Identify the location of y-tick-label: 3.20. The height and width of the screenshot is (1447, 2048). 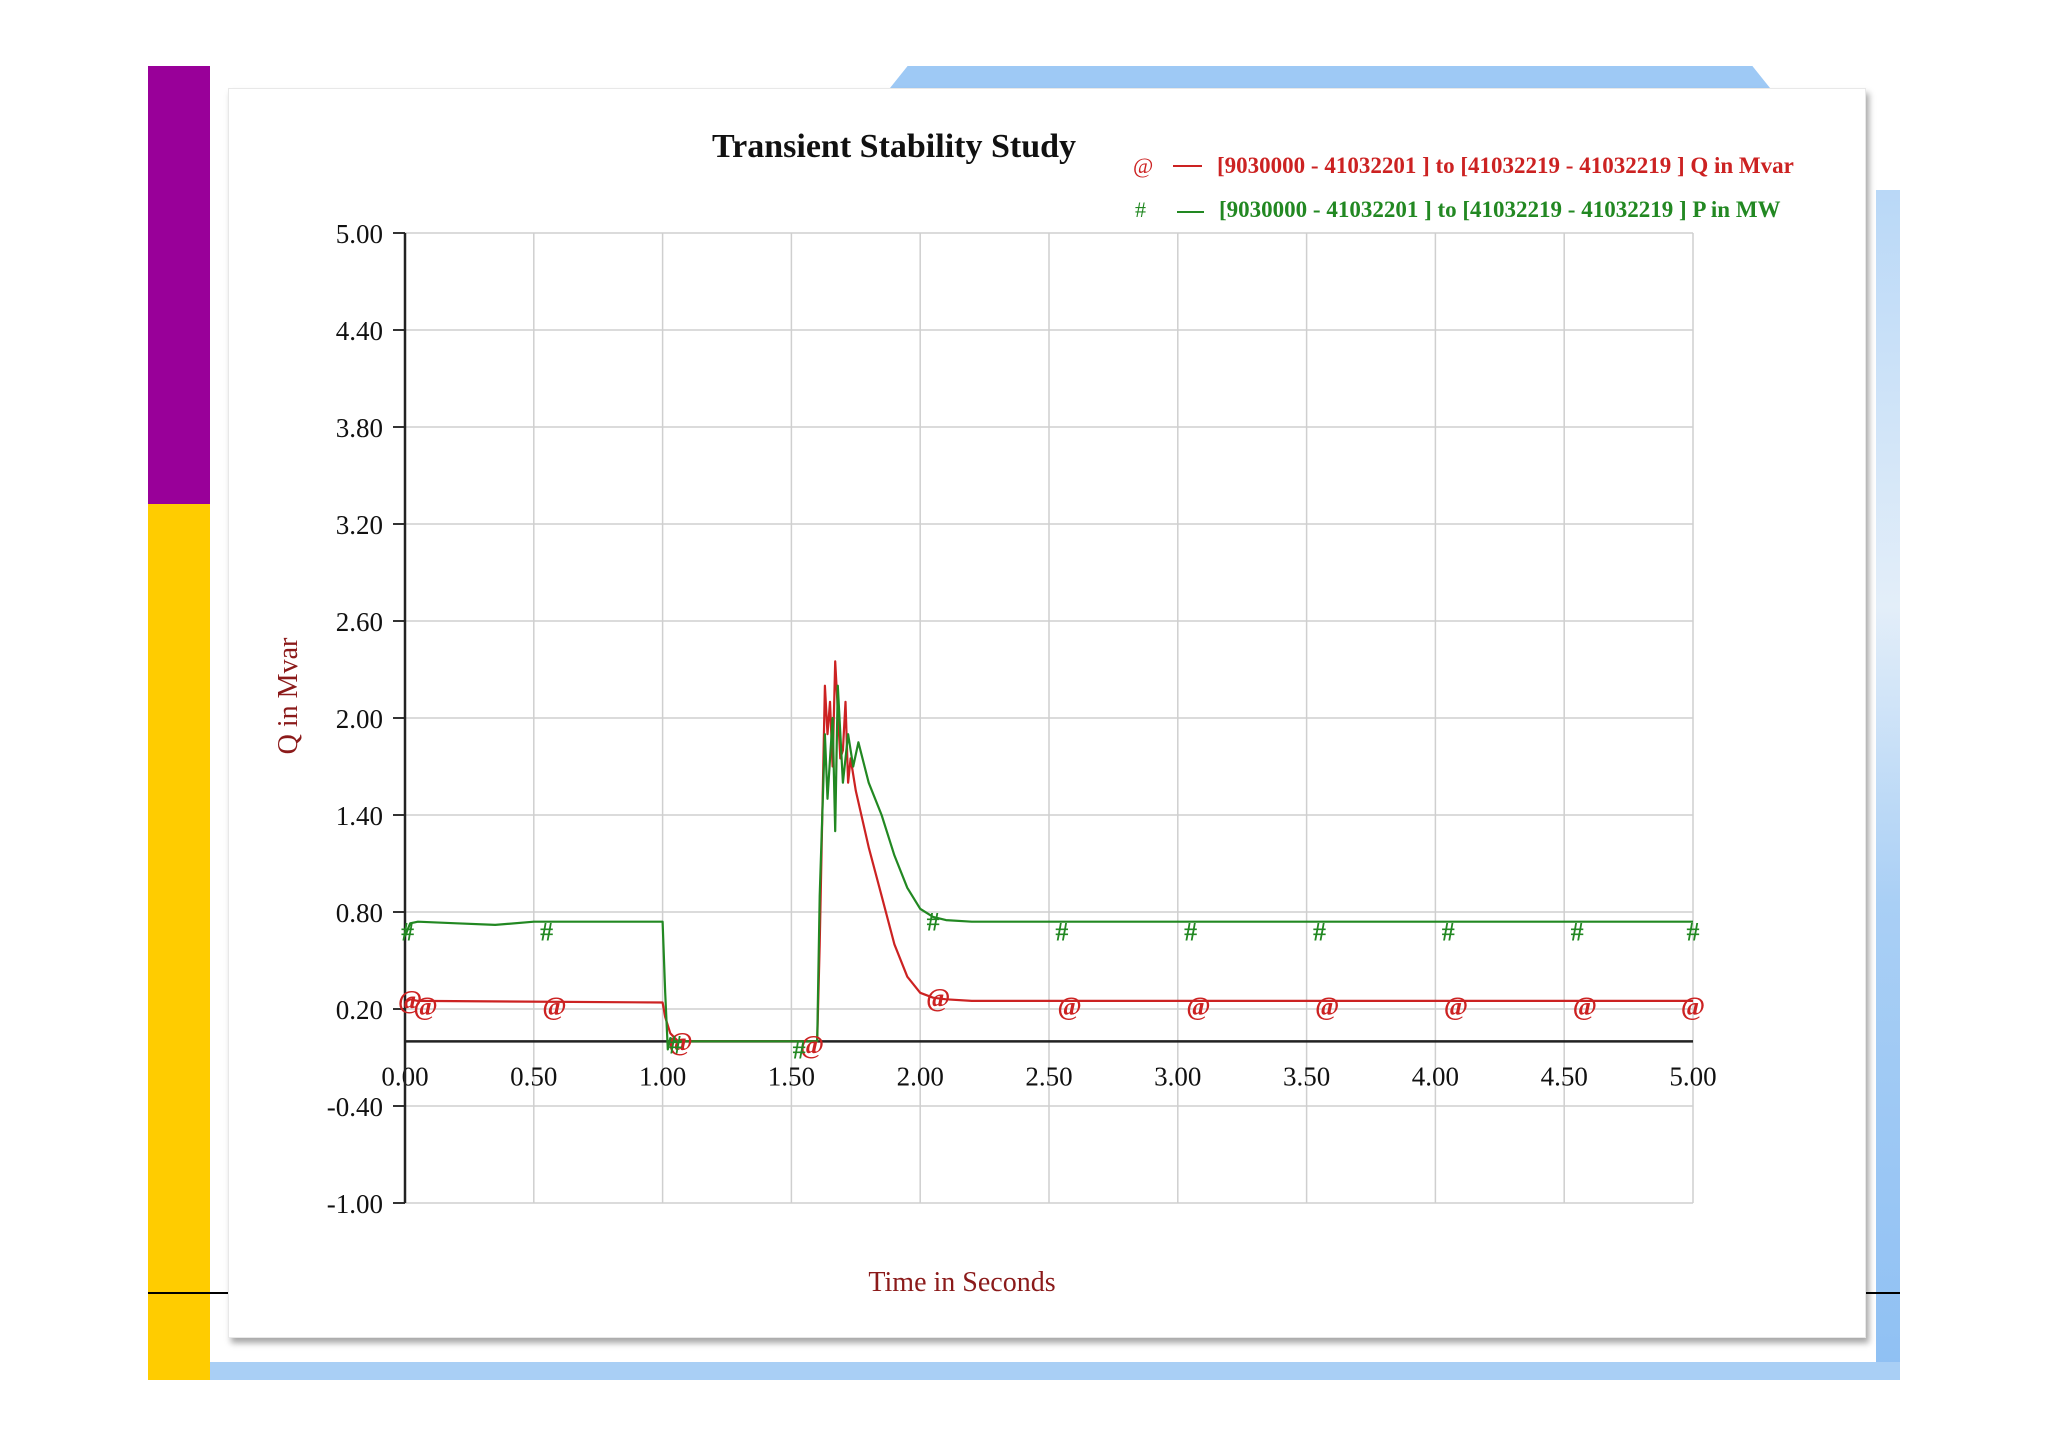
(359, 525).